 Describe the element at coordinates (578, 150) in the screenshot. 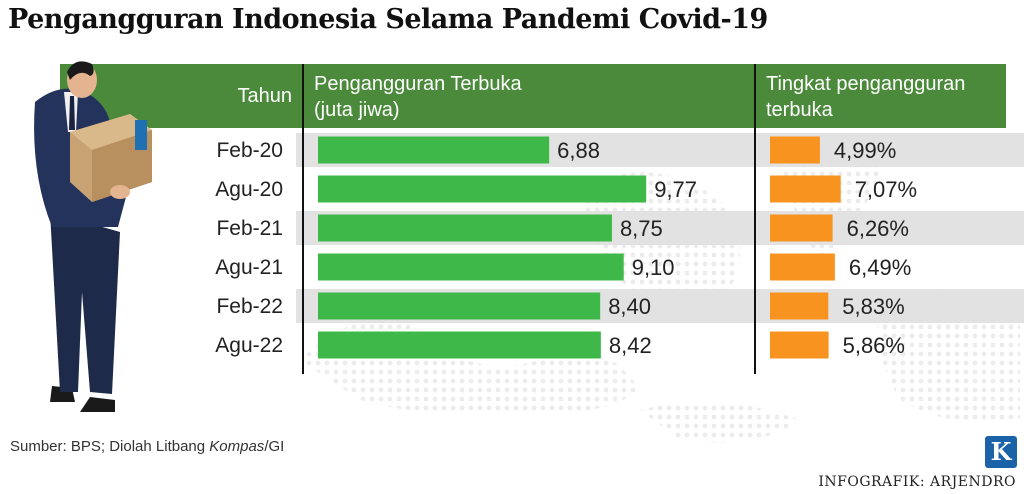

I see `unemployed-value-label: 6,88` at that location.